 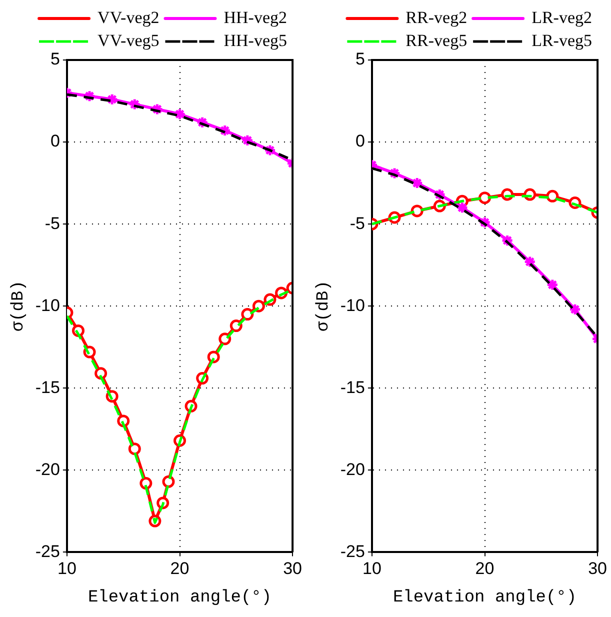 What do you see at coordinates (129, 17) in the screenshot?
I see `legend-label: VV-veg2` at bounding box center [129, 17].